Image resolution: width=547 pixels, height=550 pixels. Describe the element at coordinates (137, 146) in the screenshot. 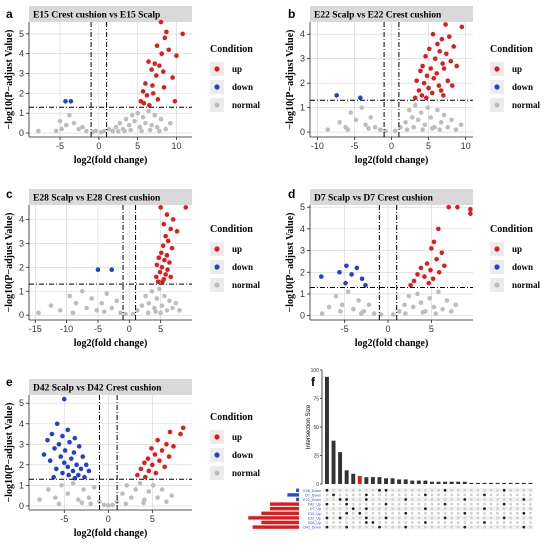

I see `x-tick-label: 5` at that location.